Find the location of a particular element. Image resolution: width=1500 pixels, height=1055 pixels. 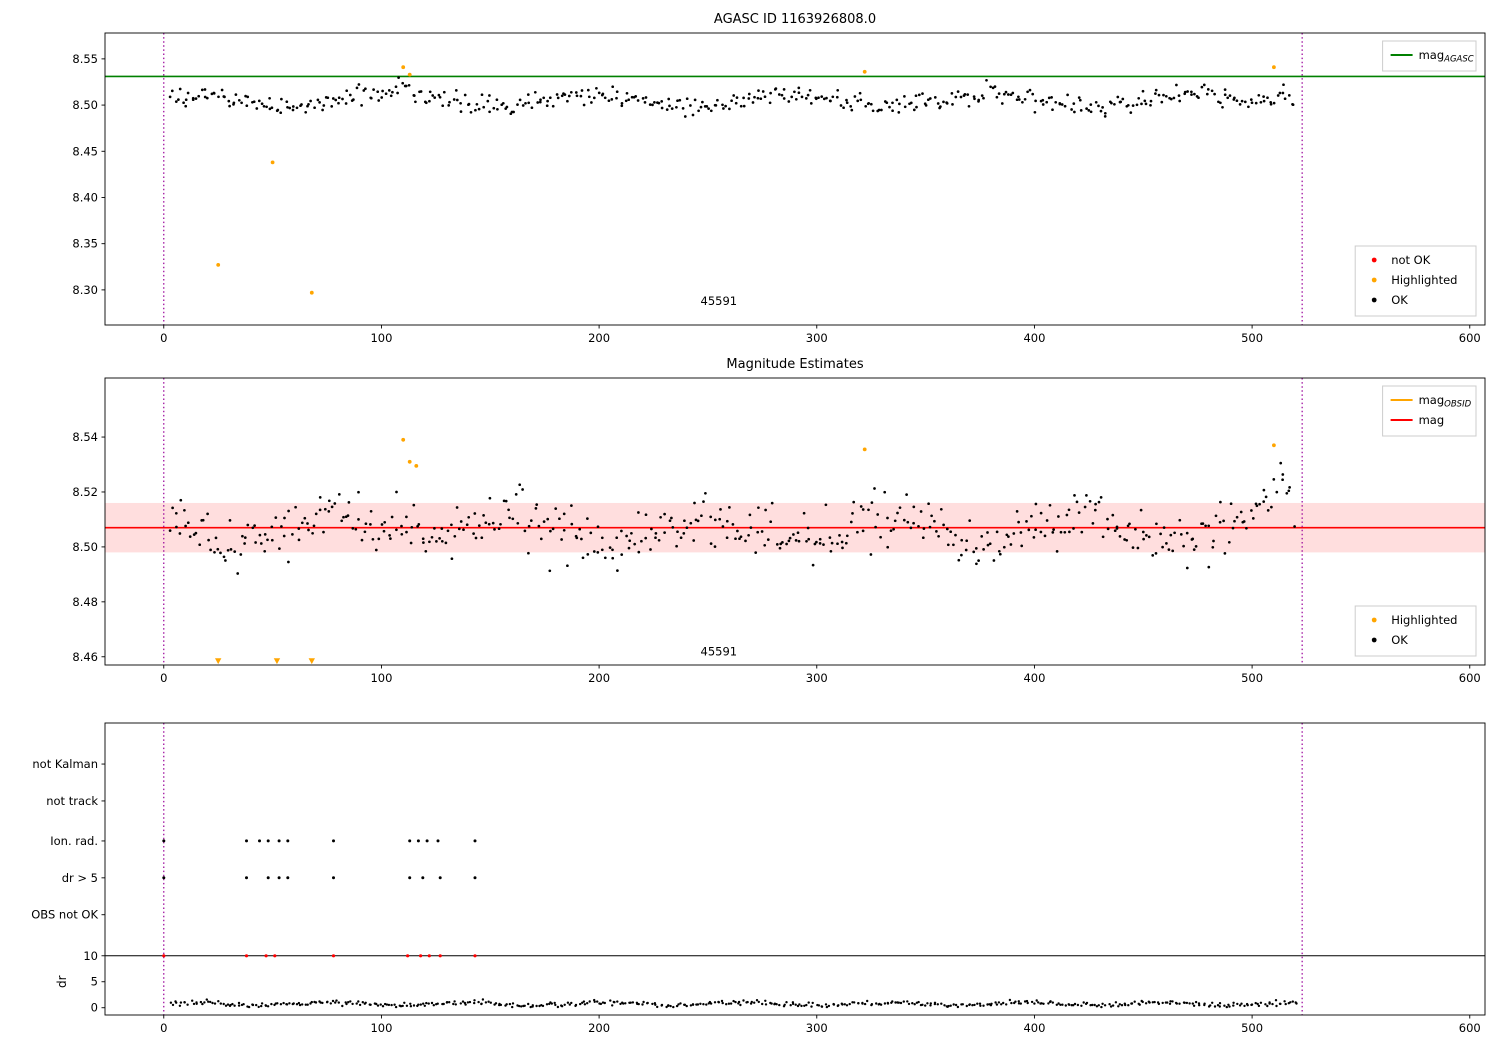

y-tick-label: 8.40 is located at coordinates (85, 197).